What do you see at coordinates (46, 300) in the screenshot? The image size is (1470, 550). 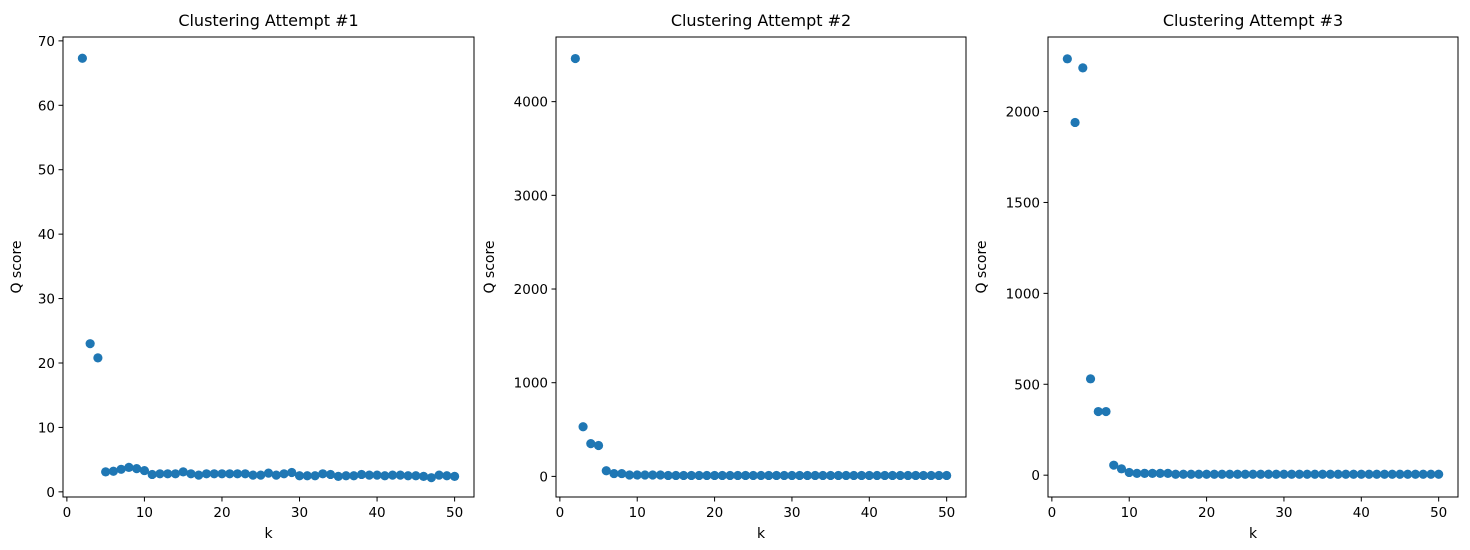 I see `y-tick-label: 30` at bounding box center [46, 300].